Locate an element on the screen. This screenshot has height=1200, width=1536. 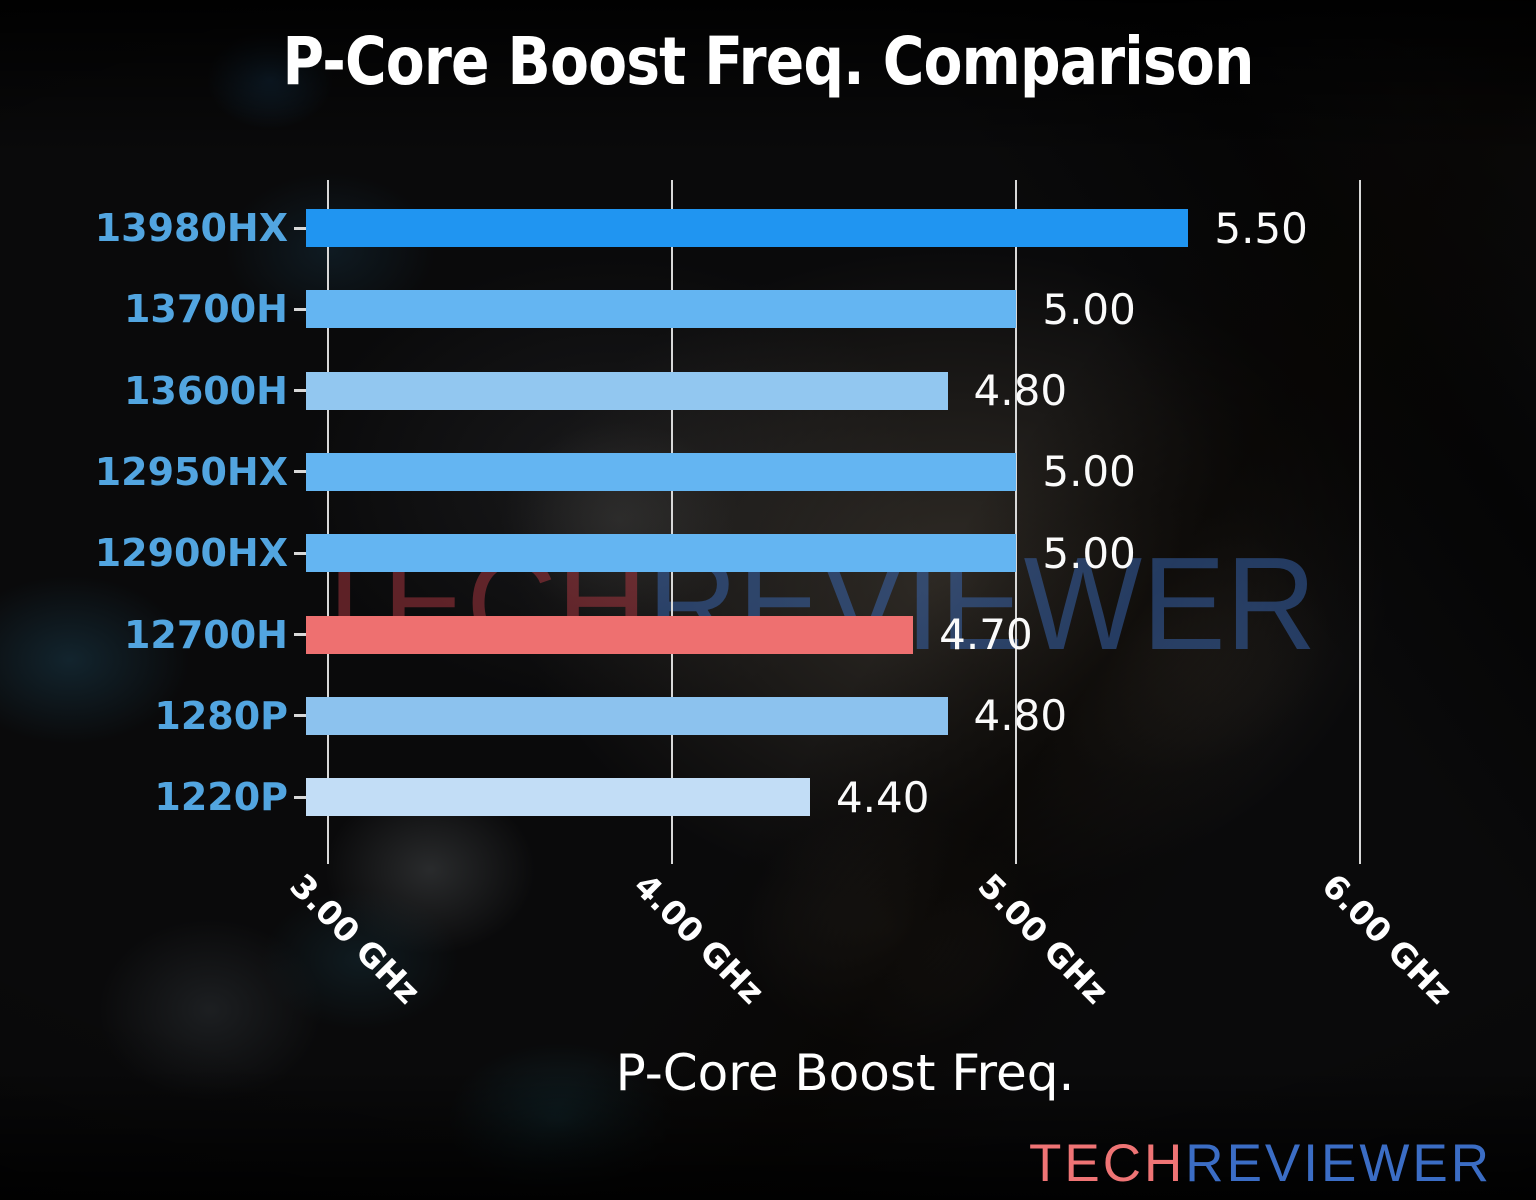
x-axis-label: P-Core Boost Freq. is located at coordinates (845, 1073).